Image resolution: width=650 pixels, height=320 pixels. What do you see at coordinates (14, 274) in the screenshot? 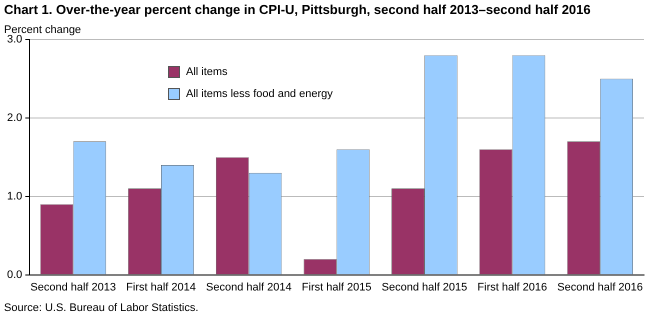
I see `y-tick-label: 0.0` at bounding box center [14, 274].